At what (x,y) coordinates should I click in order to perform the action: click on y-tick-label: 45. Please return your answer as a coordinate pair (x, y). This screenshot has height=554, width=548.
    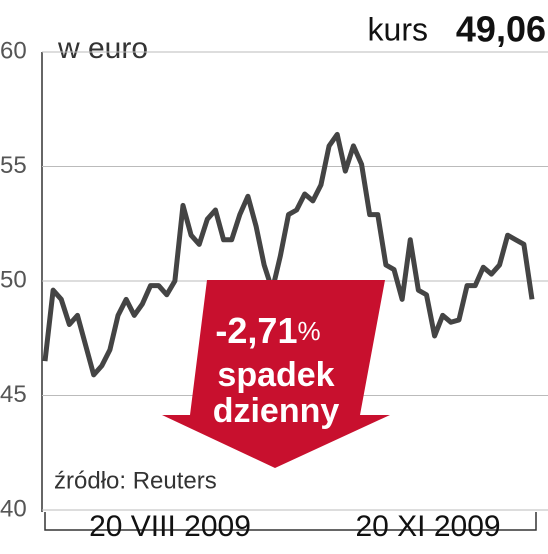
    Looking at the image, I should click on (13, 394).